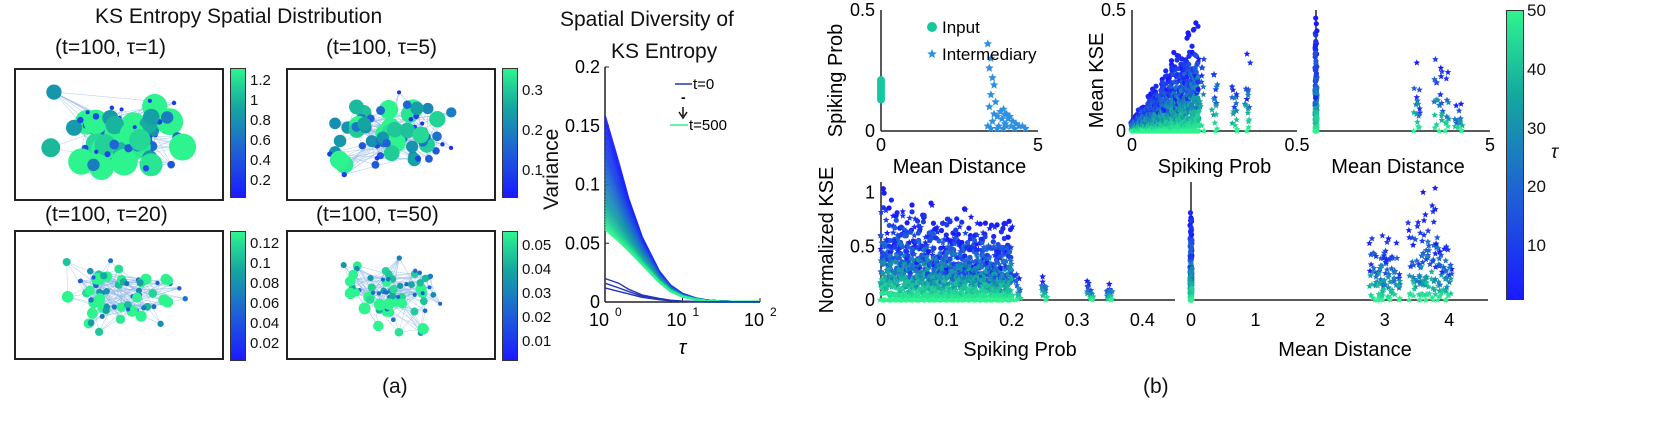  I want to click on colorbar-tick-label: 0.06, so click(265, 303).